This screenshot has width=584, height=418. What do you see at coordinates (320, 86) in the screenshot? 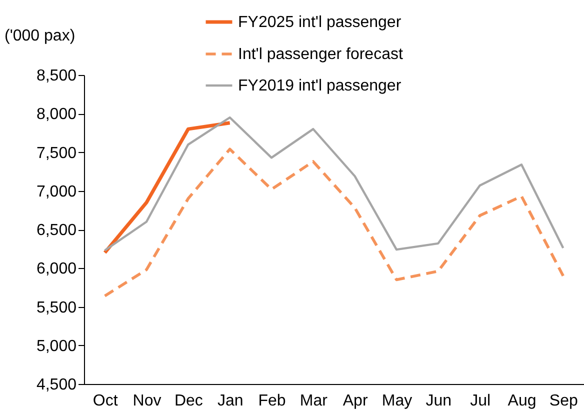
I see `legend-label: FY2019 int'l passenger` at bounding box center [320, 86].